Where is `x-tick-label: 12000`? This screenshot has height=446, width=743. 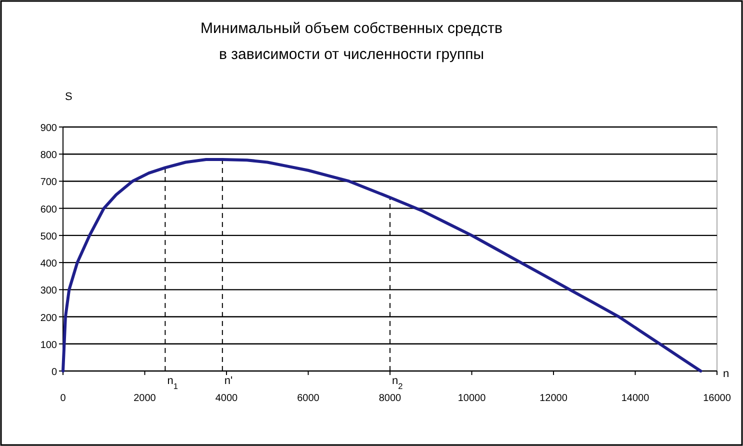 x-tick-label: 12000 is located at coordinates (554, 398).